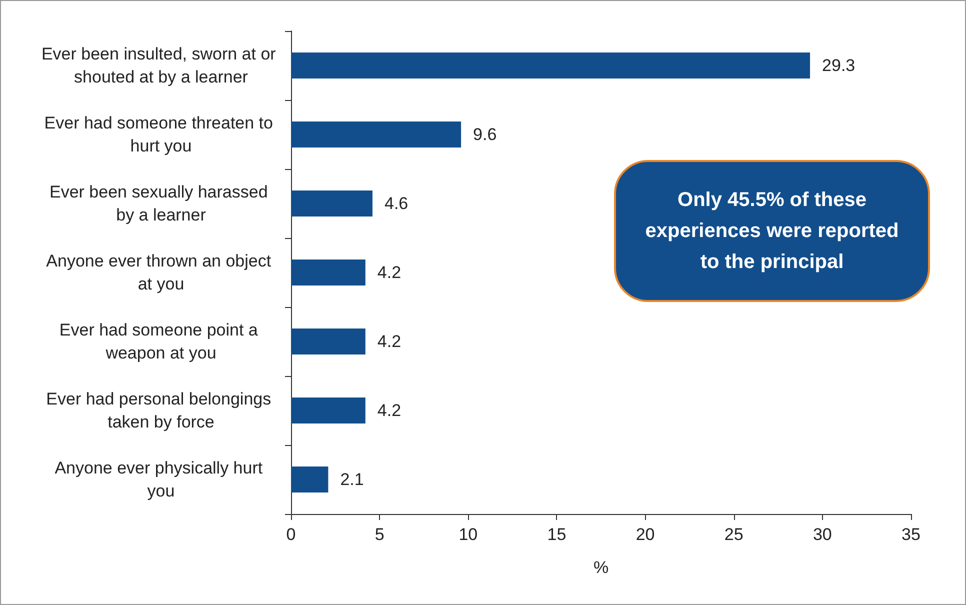 Image resolution: width=966 pixels, height=605 pixels. I want to click on annotation: Only 45.5% of these experiences were reported to the principal, so click(772, 231).